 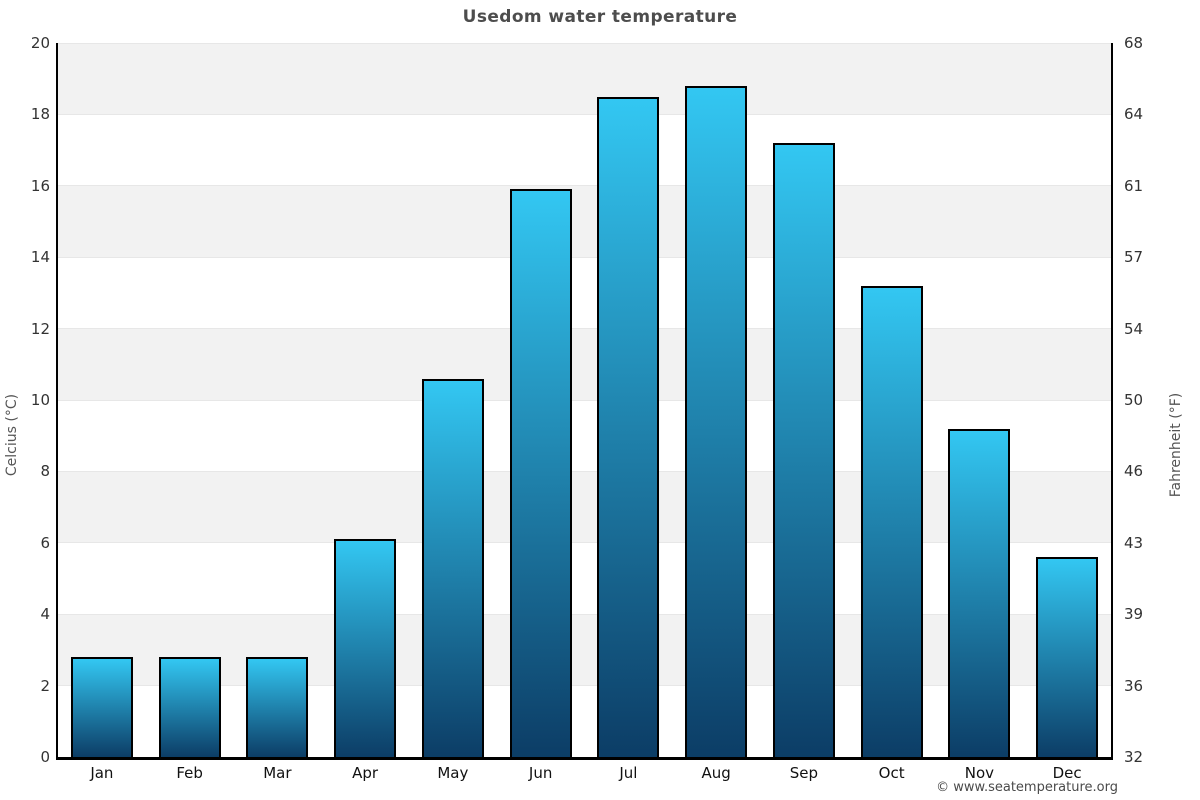 What do you see at coordinates (1027, 787) in the screenshot?
I see `attribution-text: © www.seatemperature.org` at bounding box center [1027, 787].